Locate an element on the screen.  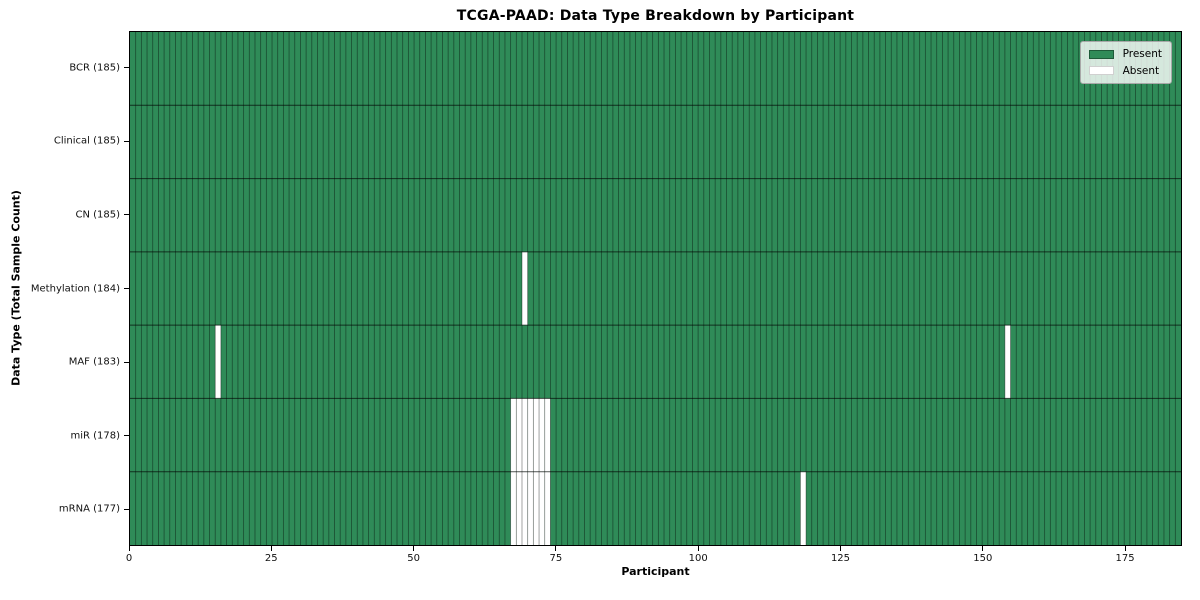
y-tick-label: CN (185) is located at coordinates (97, 215).